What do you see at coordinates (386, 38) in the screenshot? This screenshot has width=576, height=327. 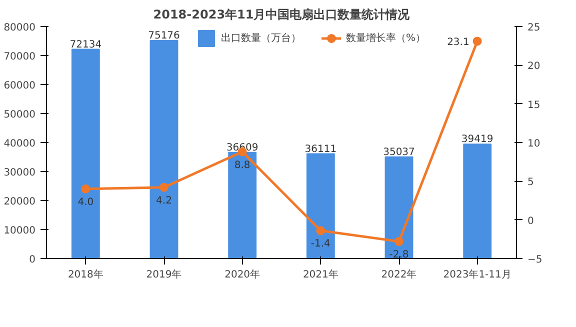 I see `legend-label: 数量增长率（%）` at bounding box center [386, 38].